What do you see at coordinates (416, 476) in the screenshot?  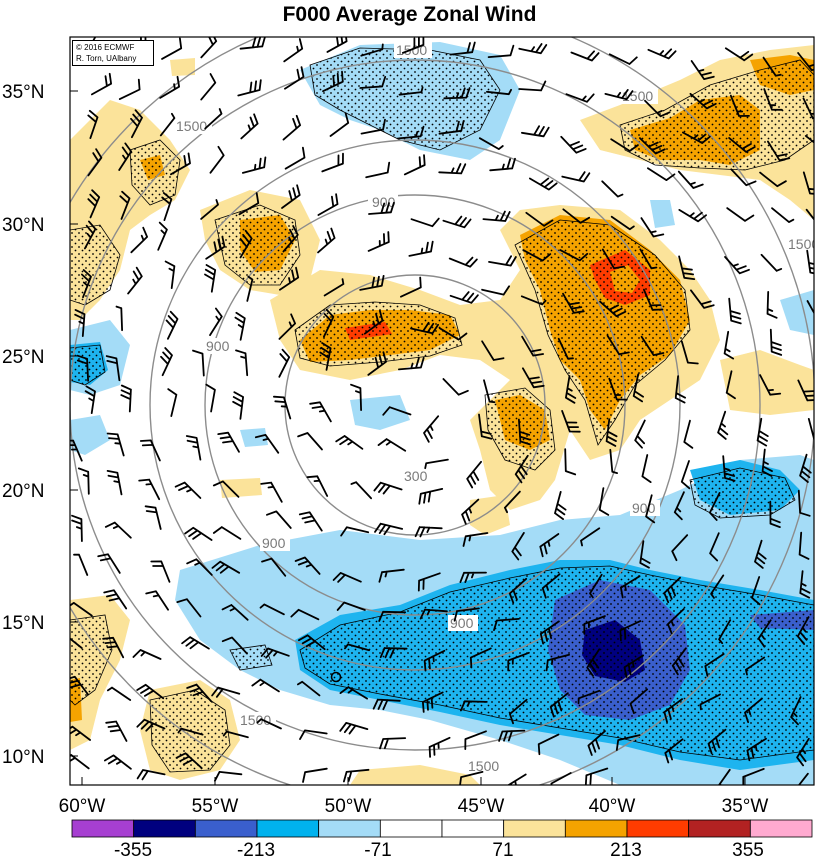 I see `ring-label-300: 300` at bounding box center [416, 476].